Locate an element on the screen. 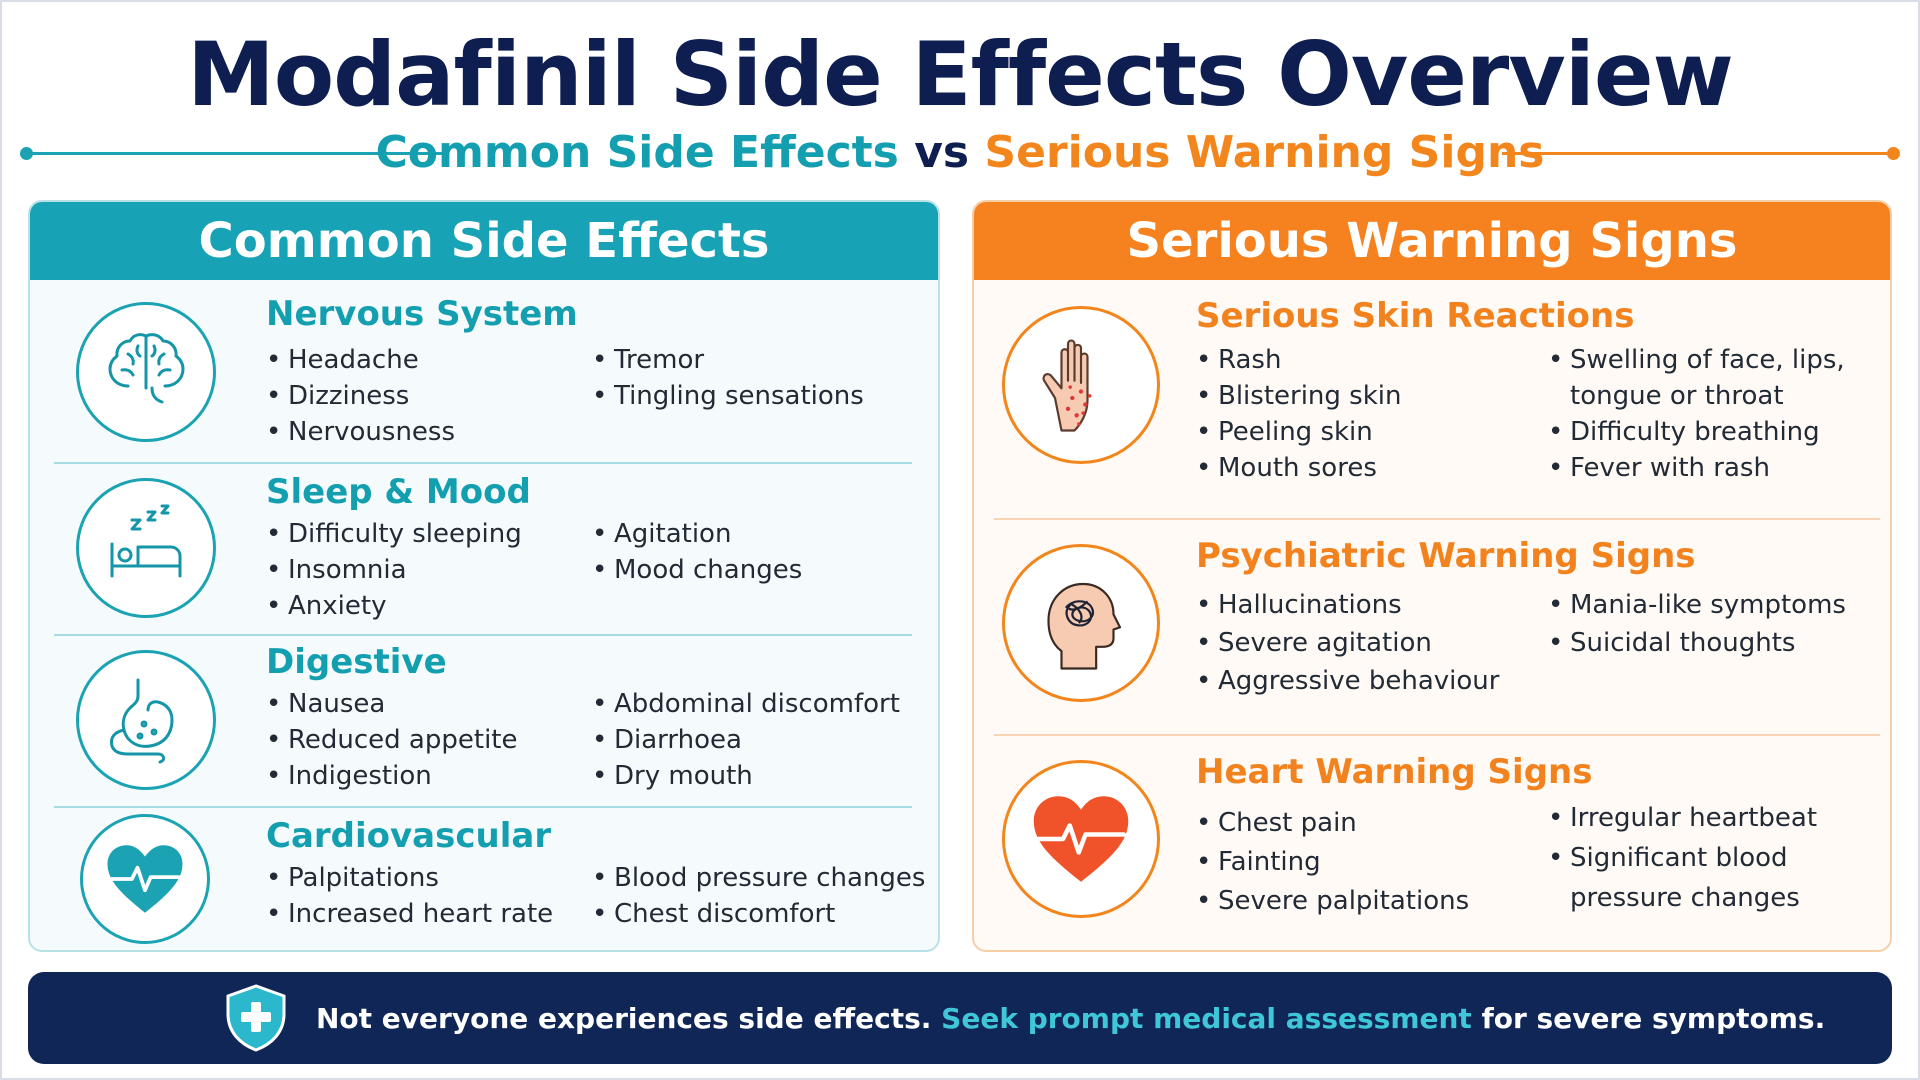 This screenshot has width=1920, height=1080. list-item: Severe agitation is located at coordinates (1347, 643).